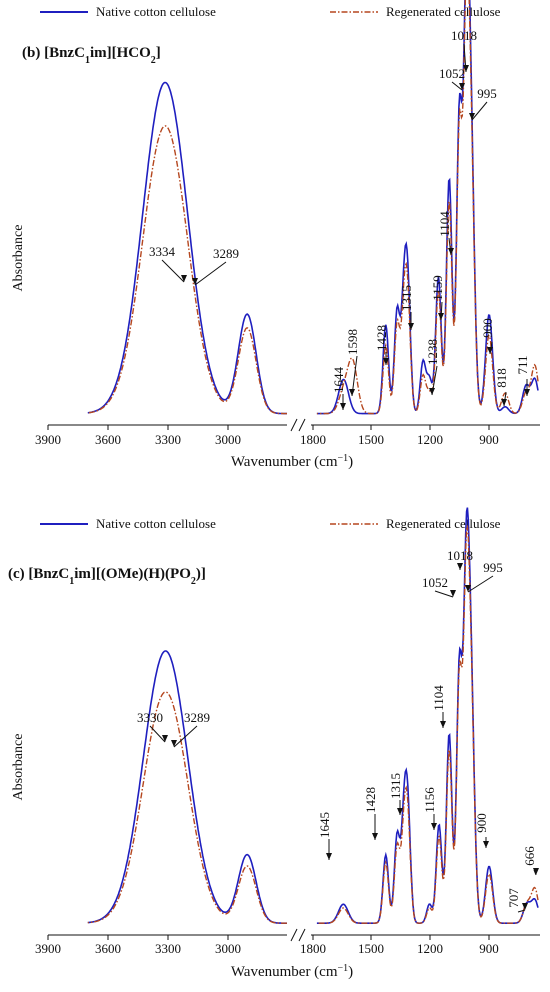 Image resolution: width=550 pixels, height=992 pixels. I want to click on peak-label: 818, so click(501, 378).